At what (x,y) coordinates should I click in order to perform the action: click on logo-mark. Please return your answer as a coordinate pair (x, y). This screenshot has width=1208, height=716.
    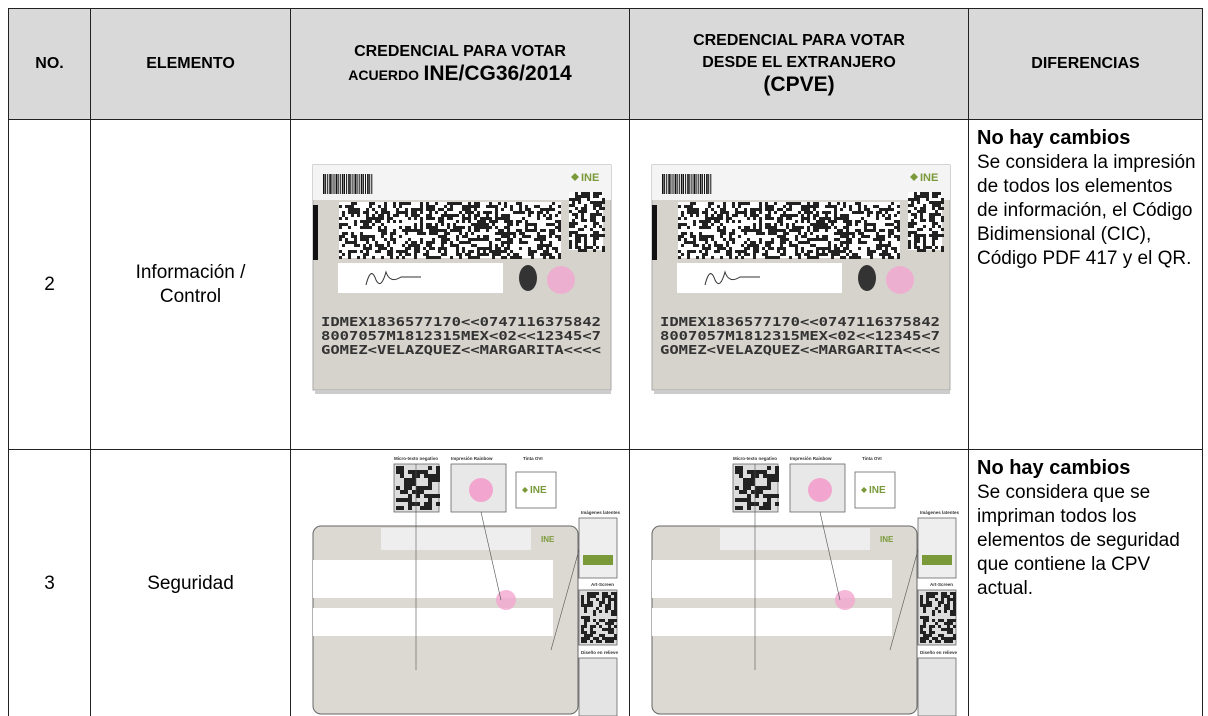
    Looking at the image, I should click on (575, 177).